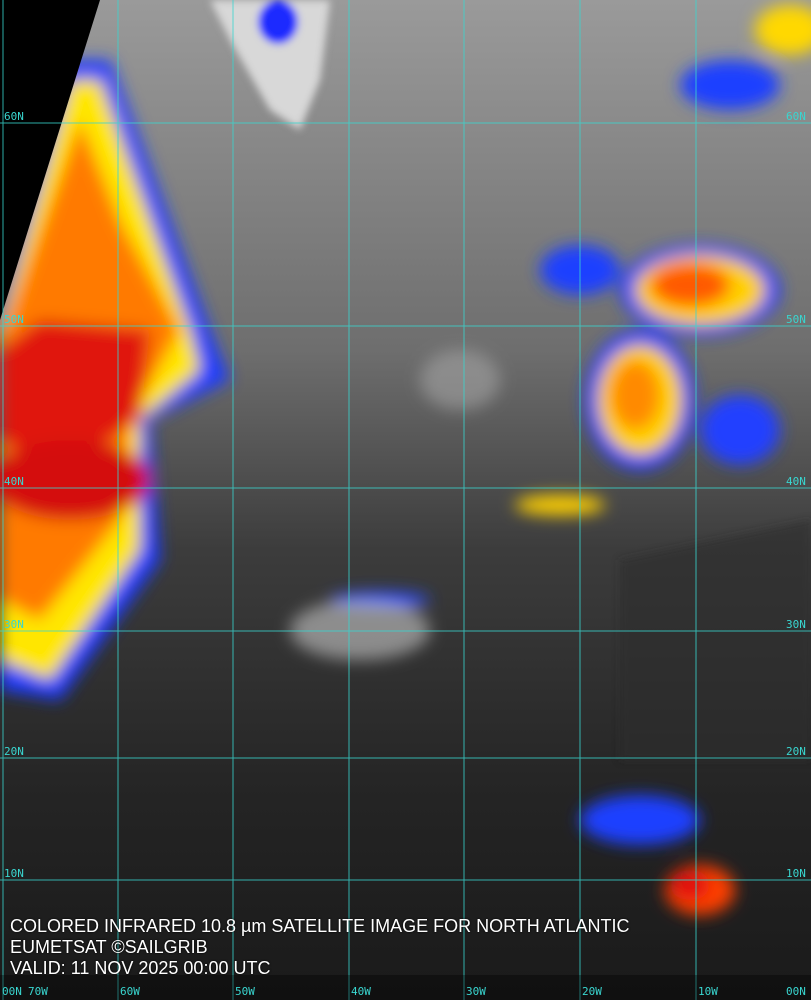  What do you see at coordinates (796, 873) in the screenshot?
I see `latitude-label-right: 10N` at bounding box center [796, 873].